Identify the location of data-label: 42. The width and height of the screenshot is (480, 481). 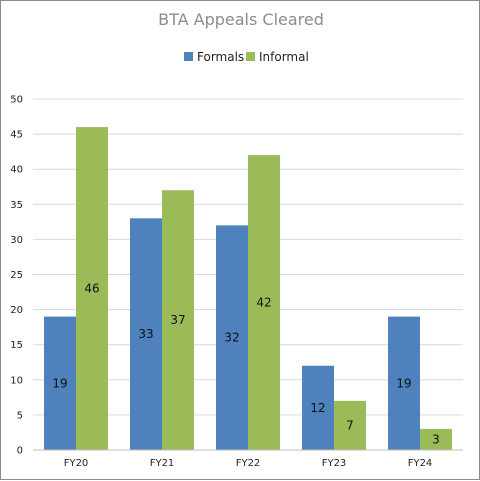
(263, 303).